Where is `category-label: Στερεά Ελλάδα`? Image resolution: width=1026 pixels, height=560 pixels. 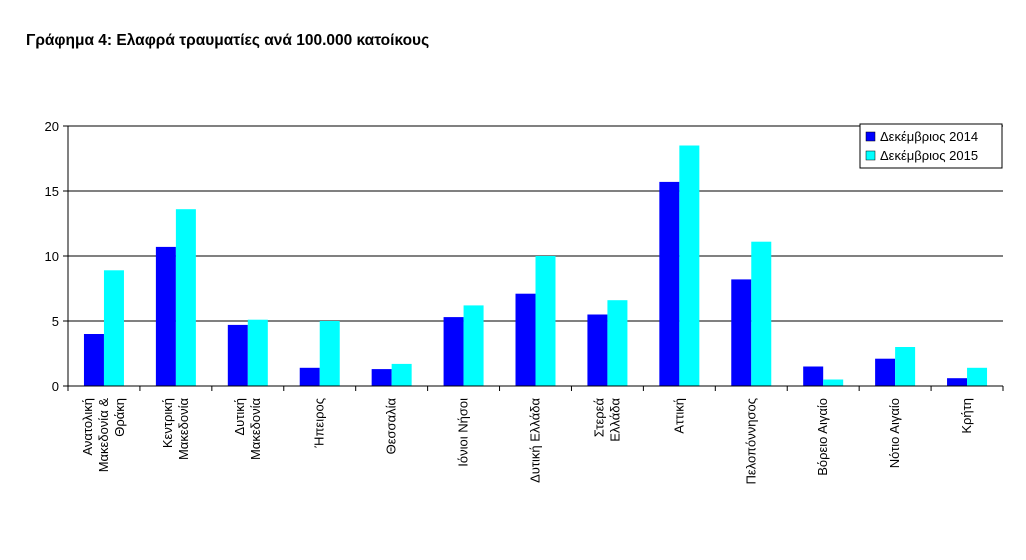 category-label: Στερεά Ελλάδα is located at coordinates (606, 420).